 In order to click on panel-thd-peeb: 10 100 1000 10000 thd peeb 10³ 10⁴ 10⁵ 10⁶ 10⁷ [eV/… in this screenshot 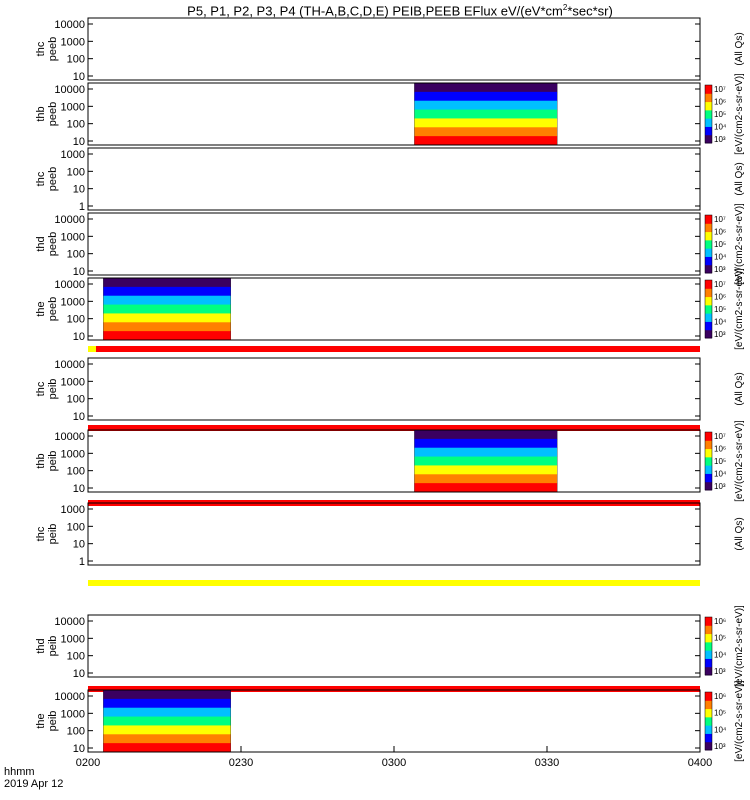, I will do `click(390, 244)`.